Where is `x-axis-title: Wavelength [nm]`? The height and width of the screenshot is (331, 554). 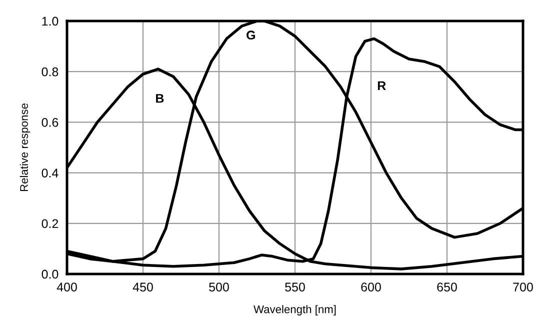
x-axis-title: Wavelength [nm] is located at coordinates (295, 310).